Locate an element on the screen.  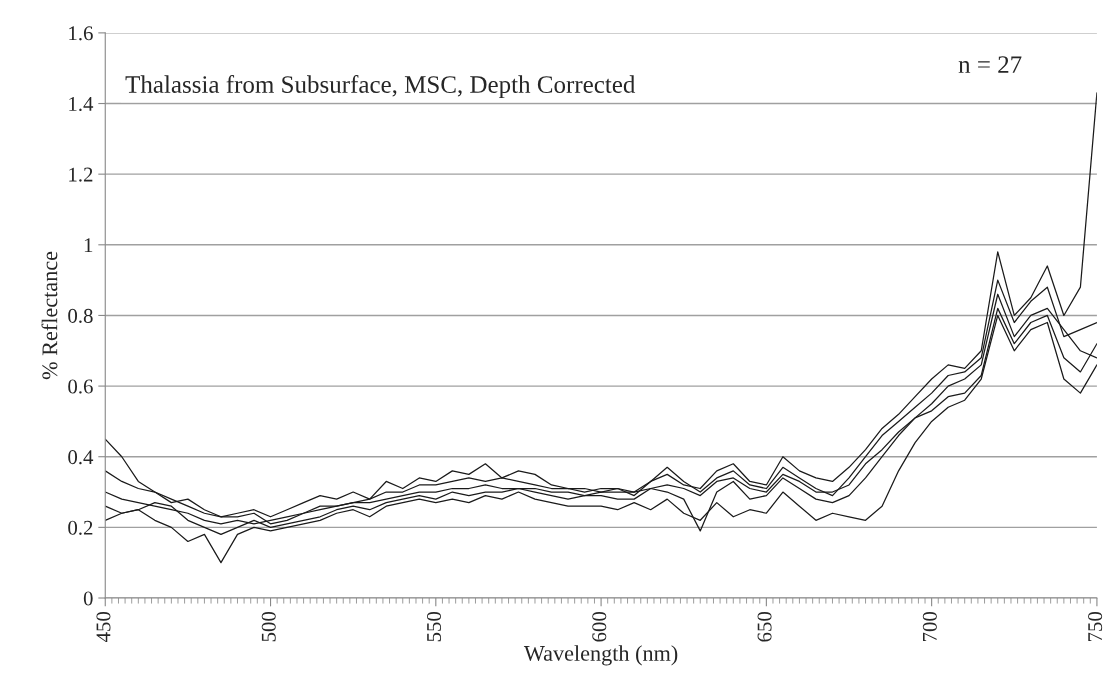
x-tick-label: 650 is located at coordinates (764, 626).